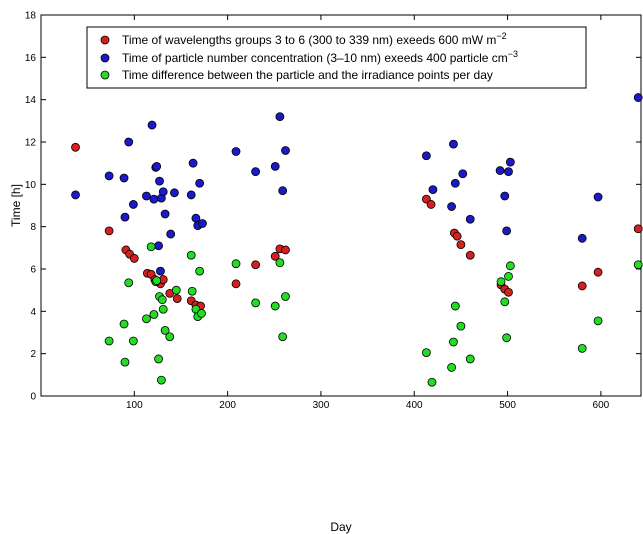  What do you see at coordinates (33, 312) in the screenshot?
I see `y-tick-label: 4` at bounding box center [33, 312].